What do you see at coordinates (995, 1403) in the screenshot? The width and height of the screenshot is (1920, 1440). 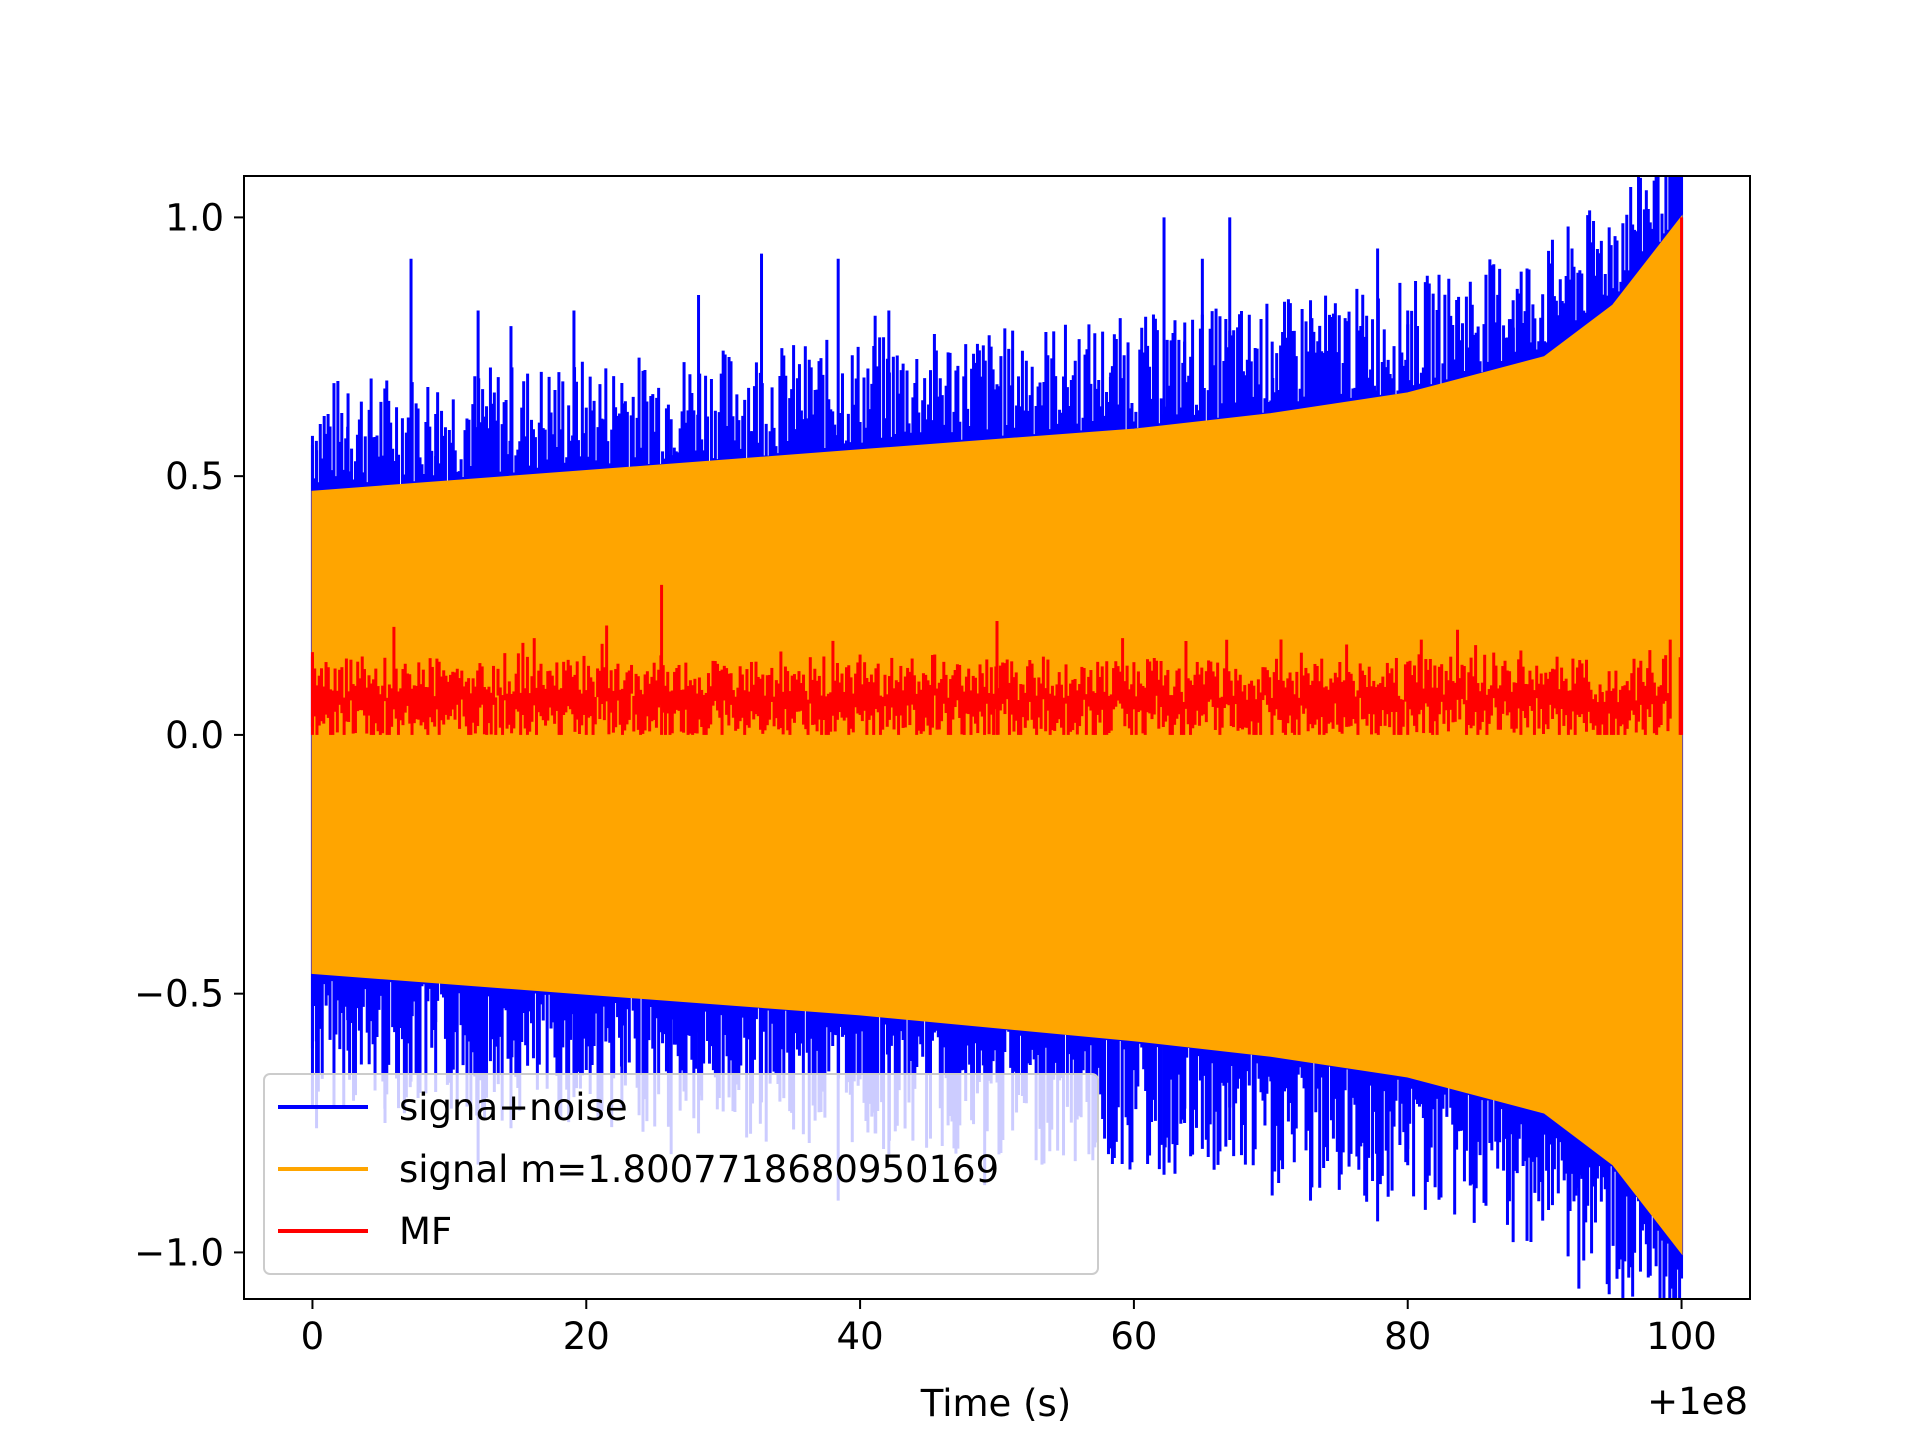 I see `x-axis-label: Time (s)` at bounding box center [995, 1403].